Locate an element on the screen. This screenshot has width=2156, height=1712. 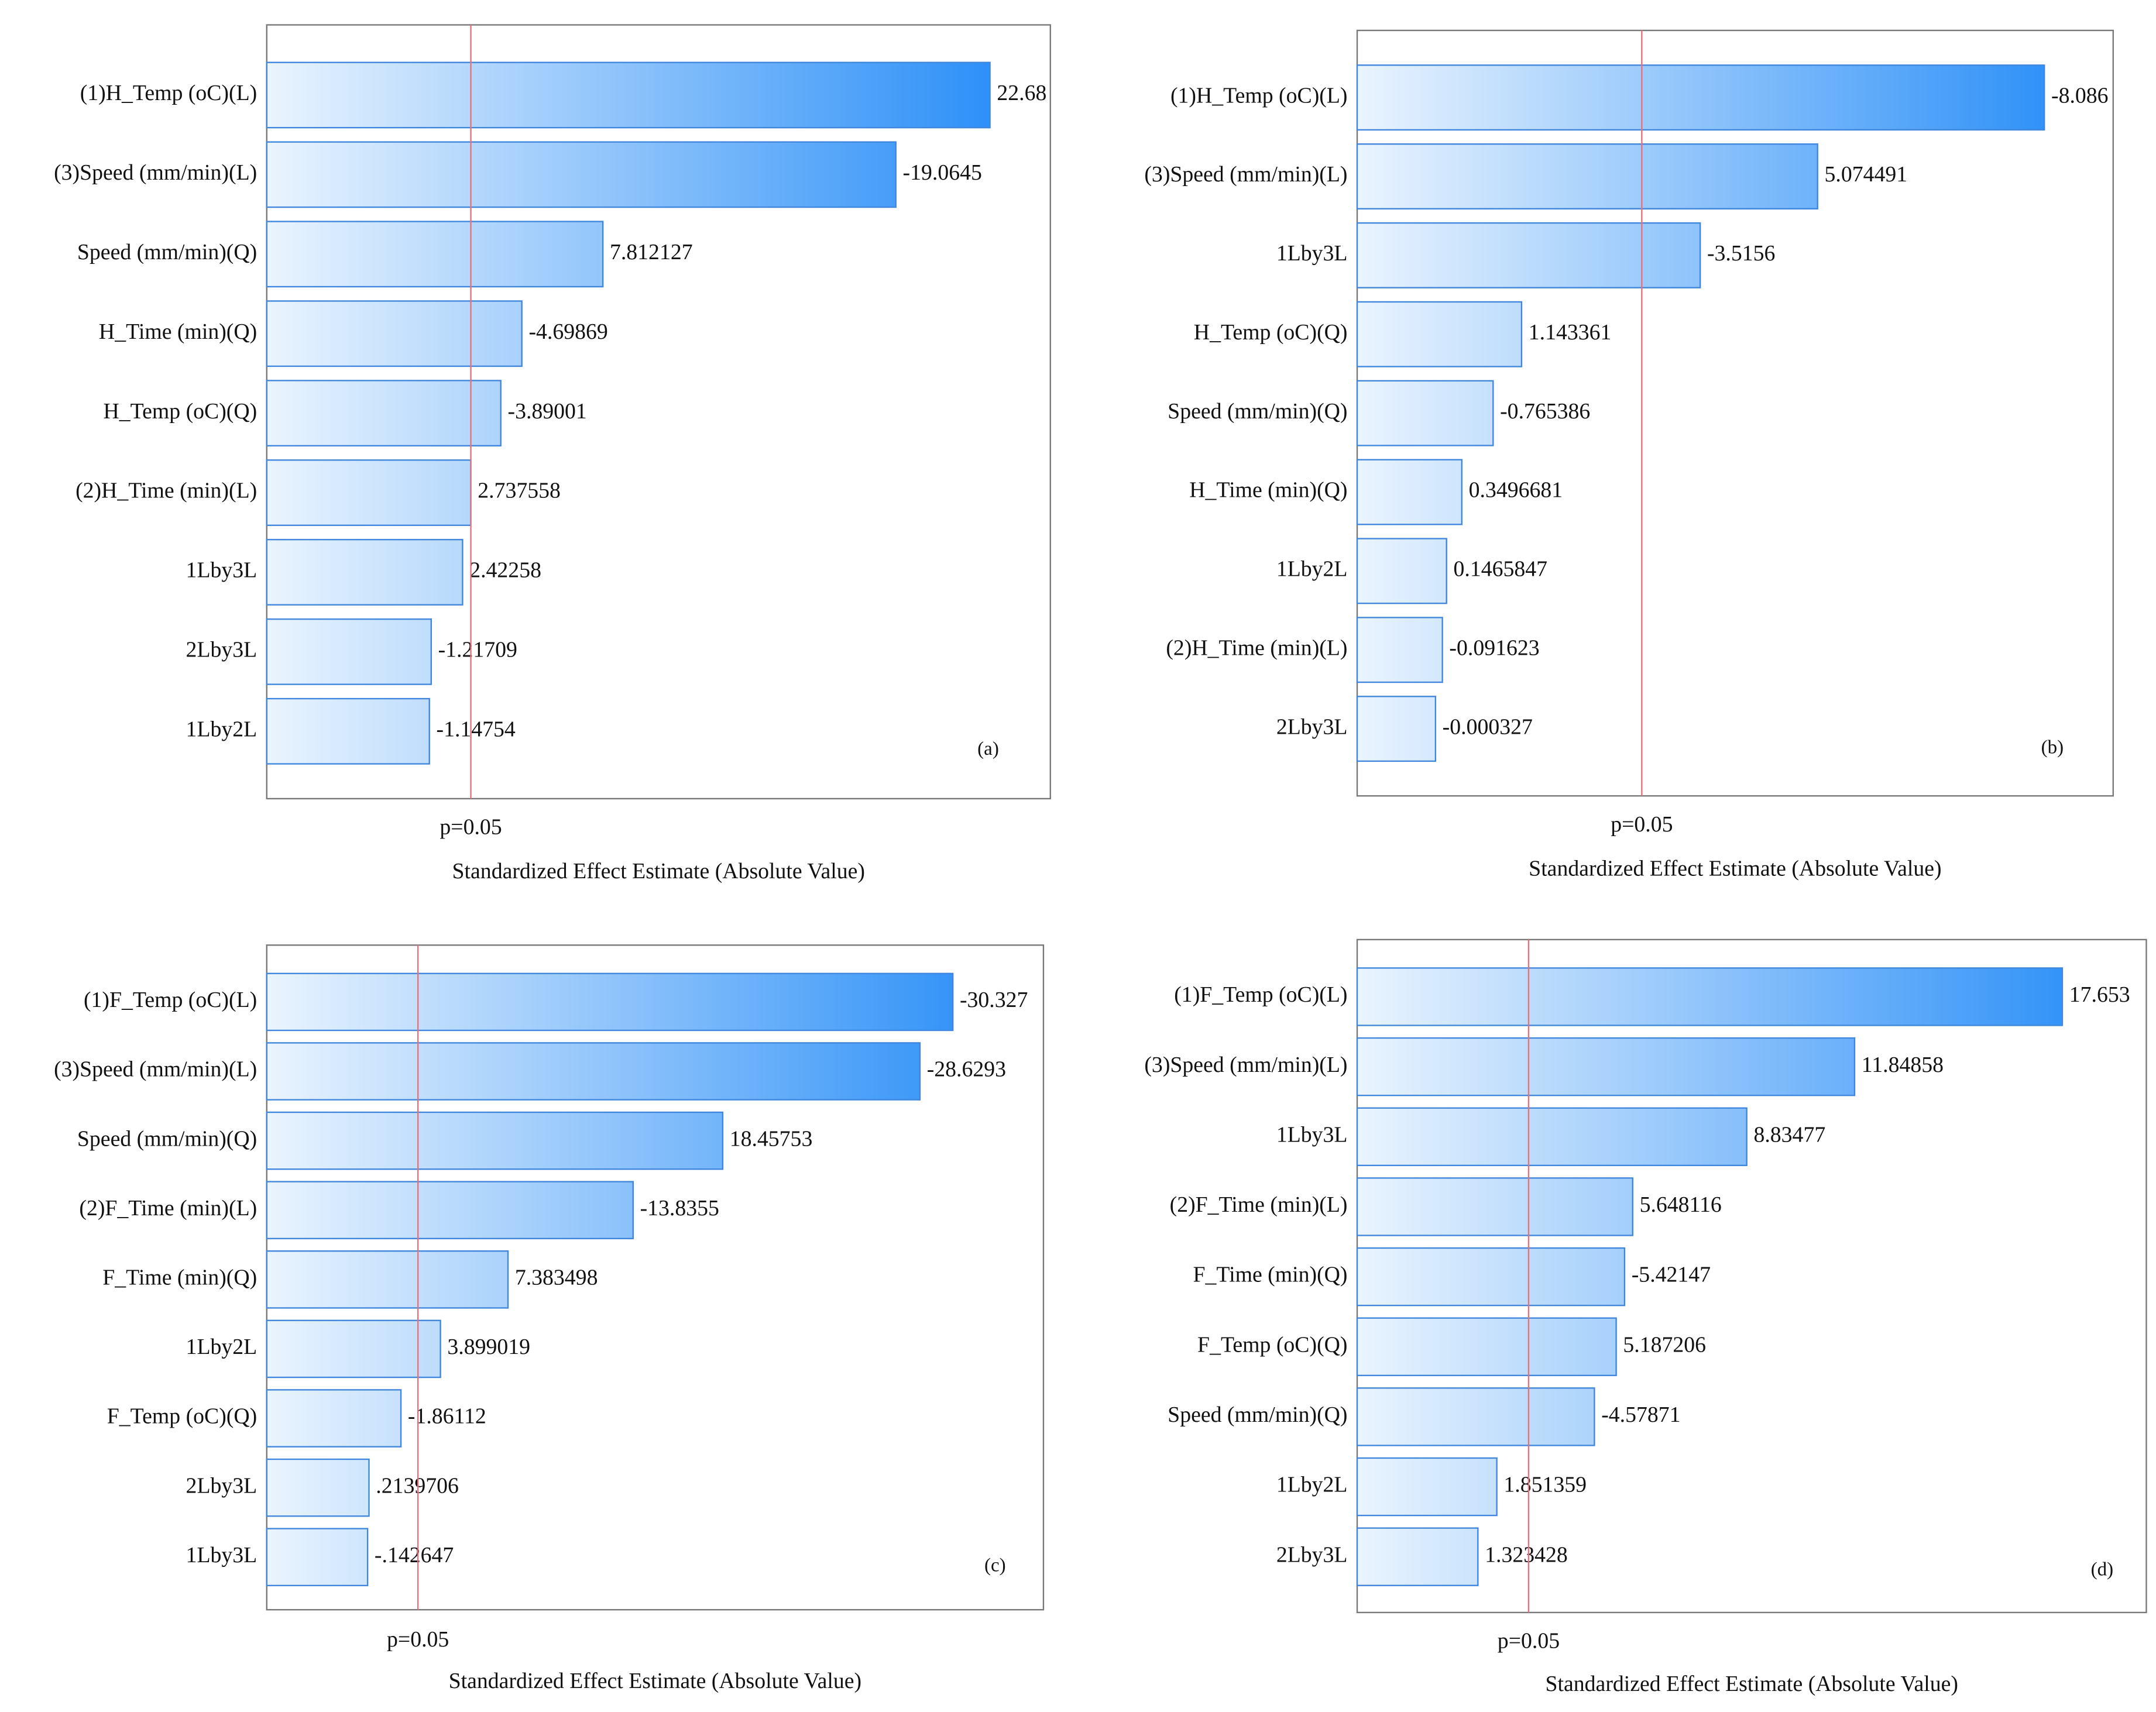
value-label: 5.074491 is located at coordinates (1866, 174).